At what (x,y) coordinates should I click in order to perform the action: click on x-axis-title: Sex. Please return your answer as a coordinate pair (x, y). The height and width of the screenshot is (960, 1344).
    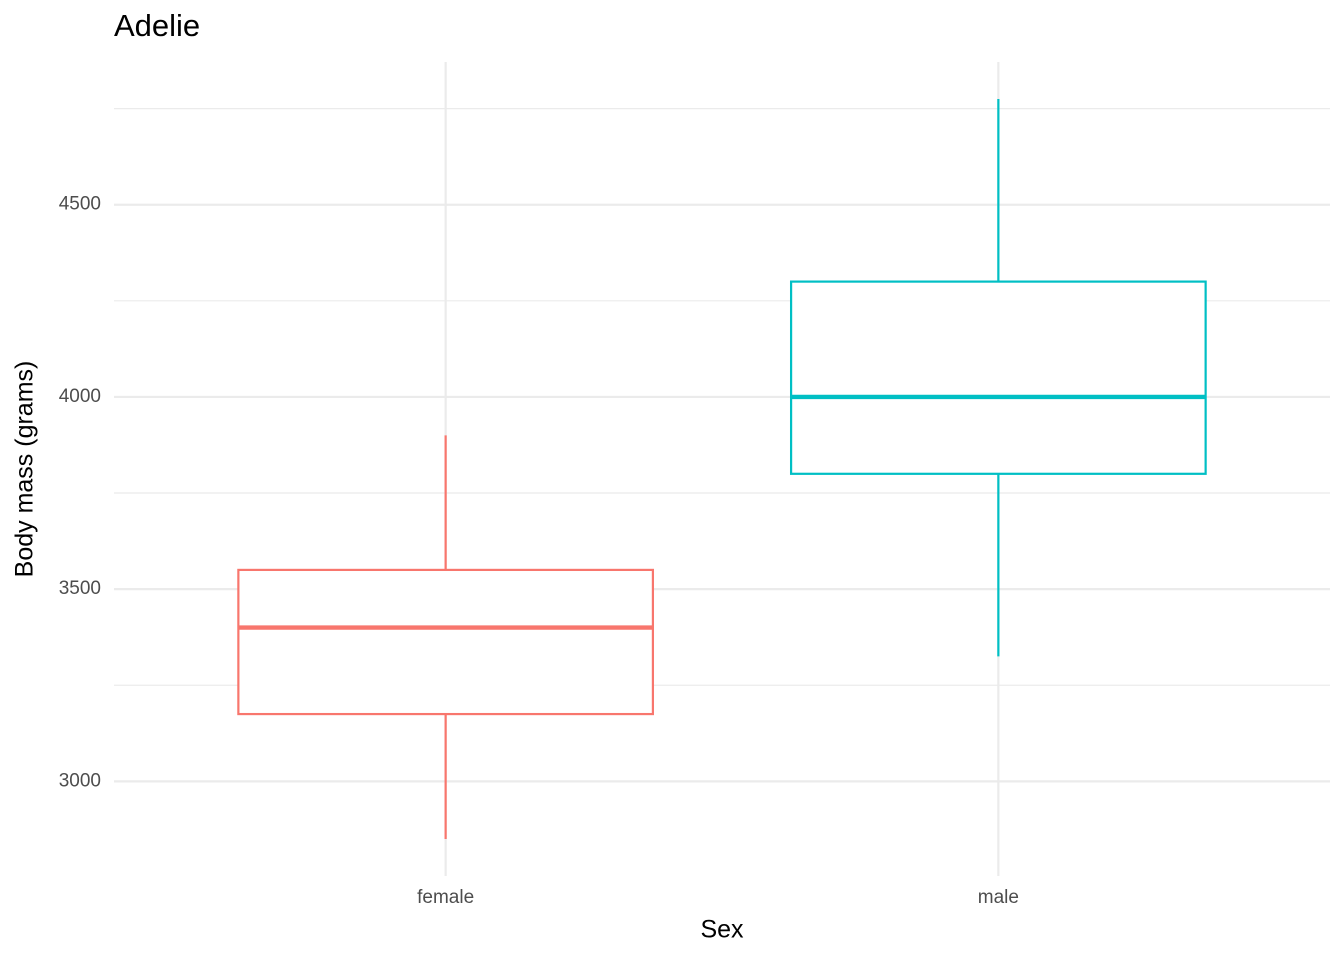
    Looking at the image, I should click on (722, 930).